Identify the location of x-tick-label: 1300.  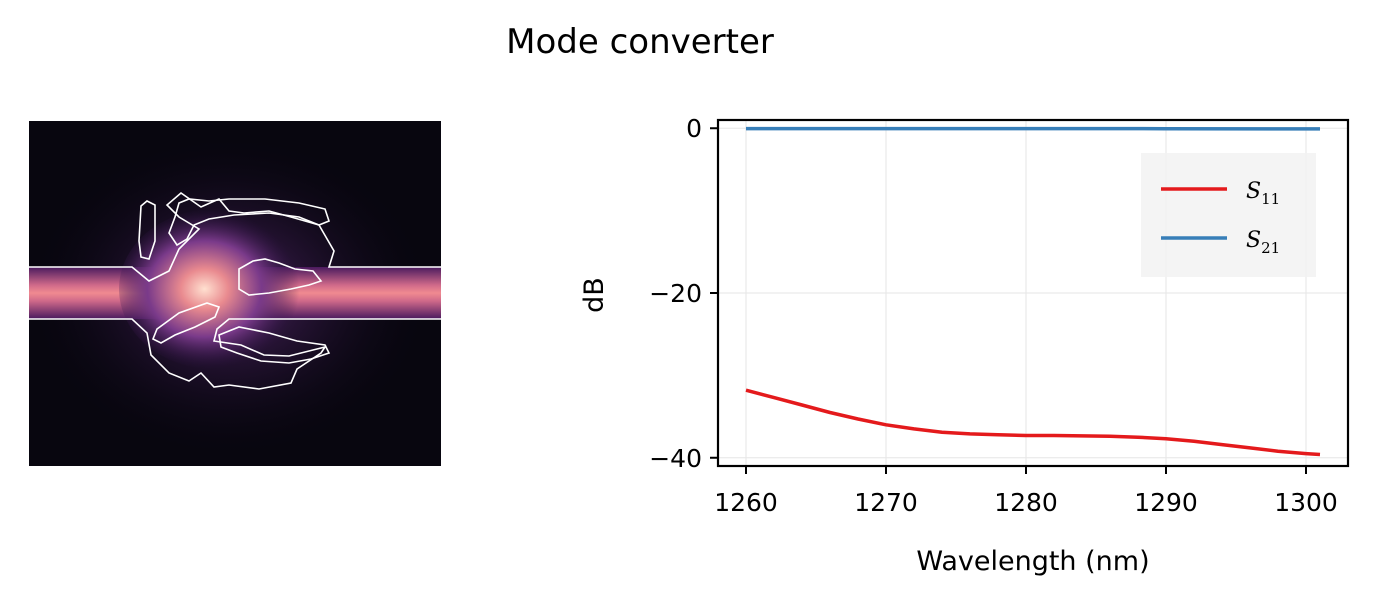
(1306, 502).